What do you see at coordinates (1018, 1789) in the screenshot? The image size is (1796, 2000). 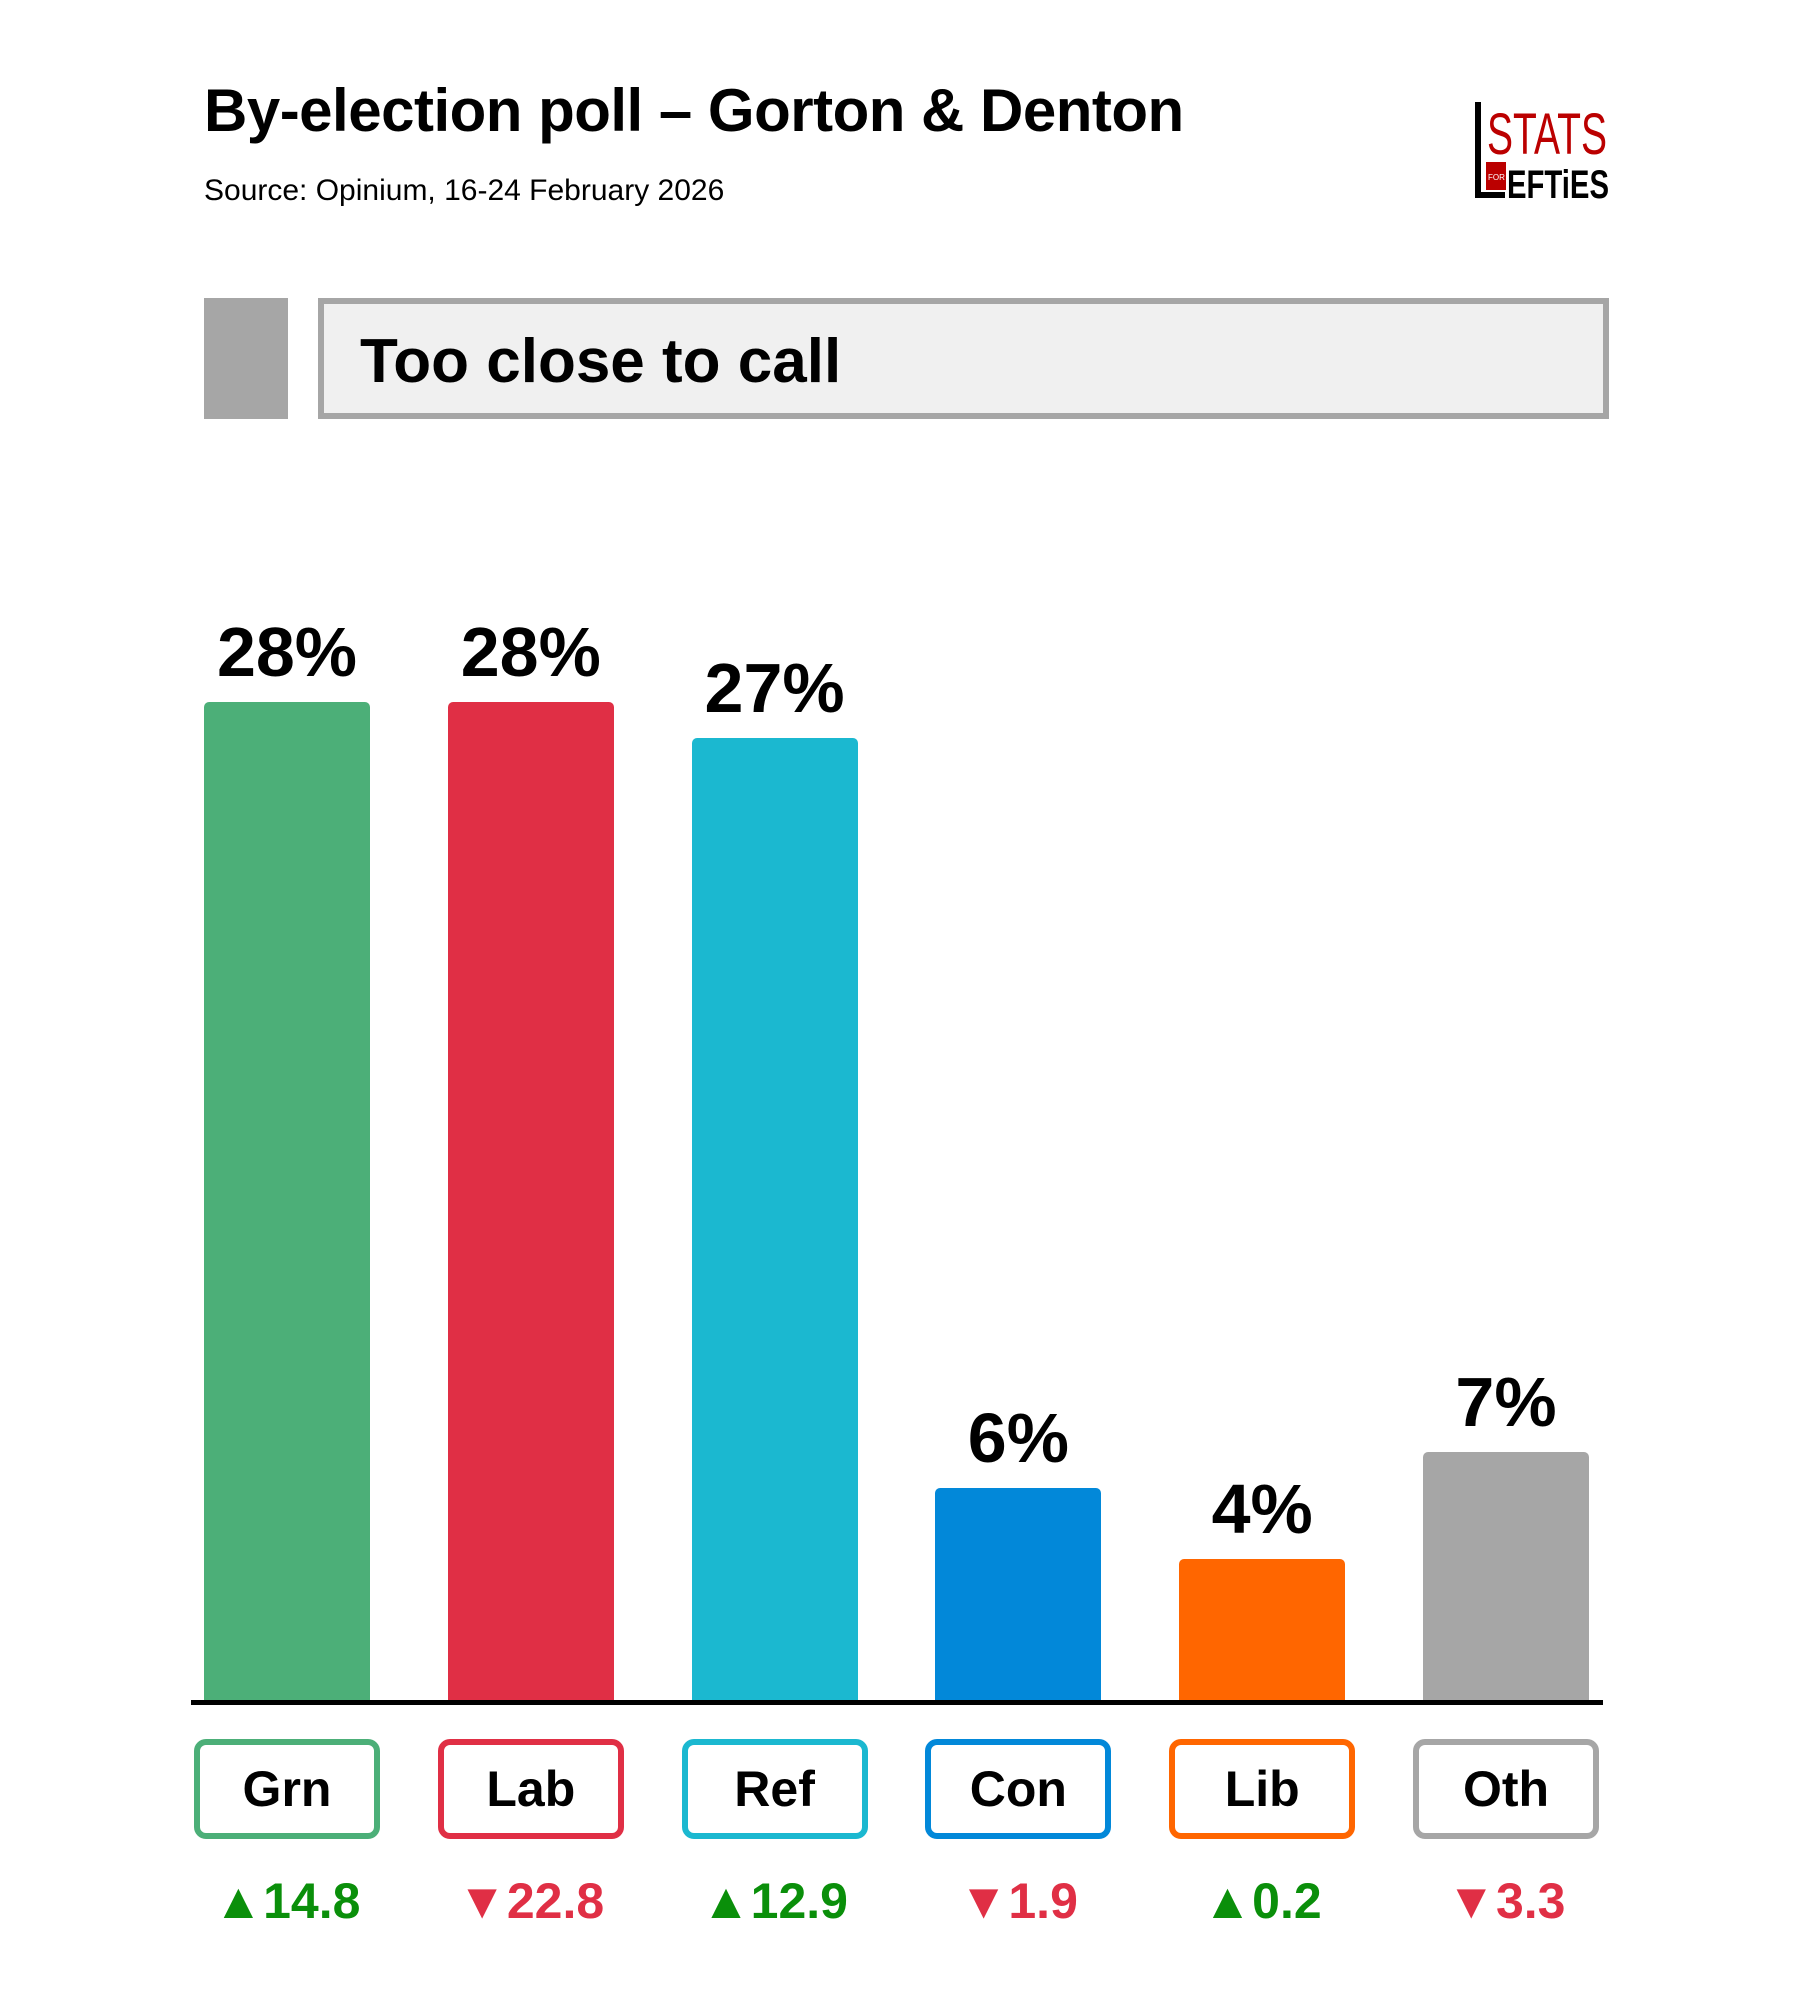 I see `party-label-con: Con` at bounding box center [1018, 1789].